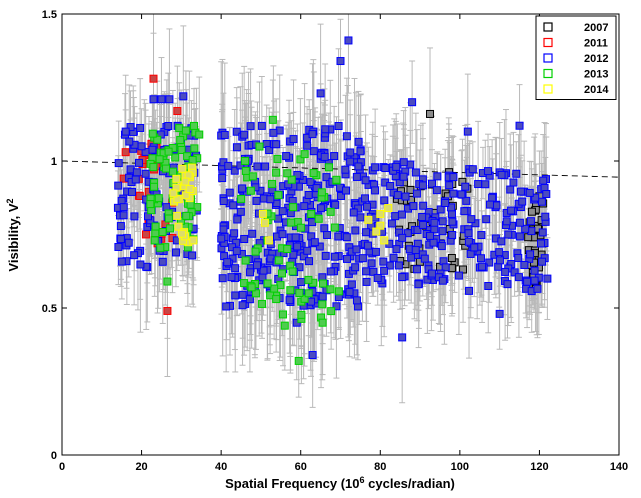  What do you see at coordinates (596, 59) in the screenshot?
I see `legend-label-2012: 2012` at bounding box center [596, 59].